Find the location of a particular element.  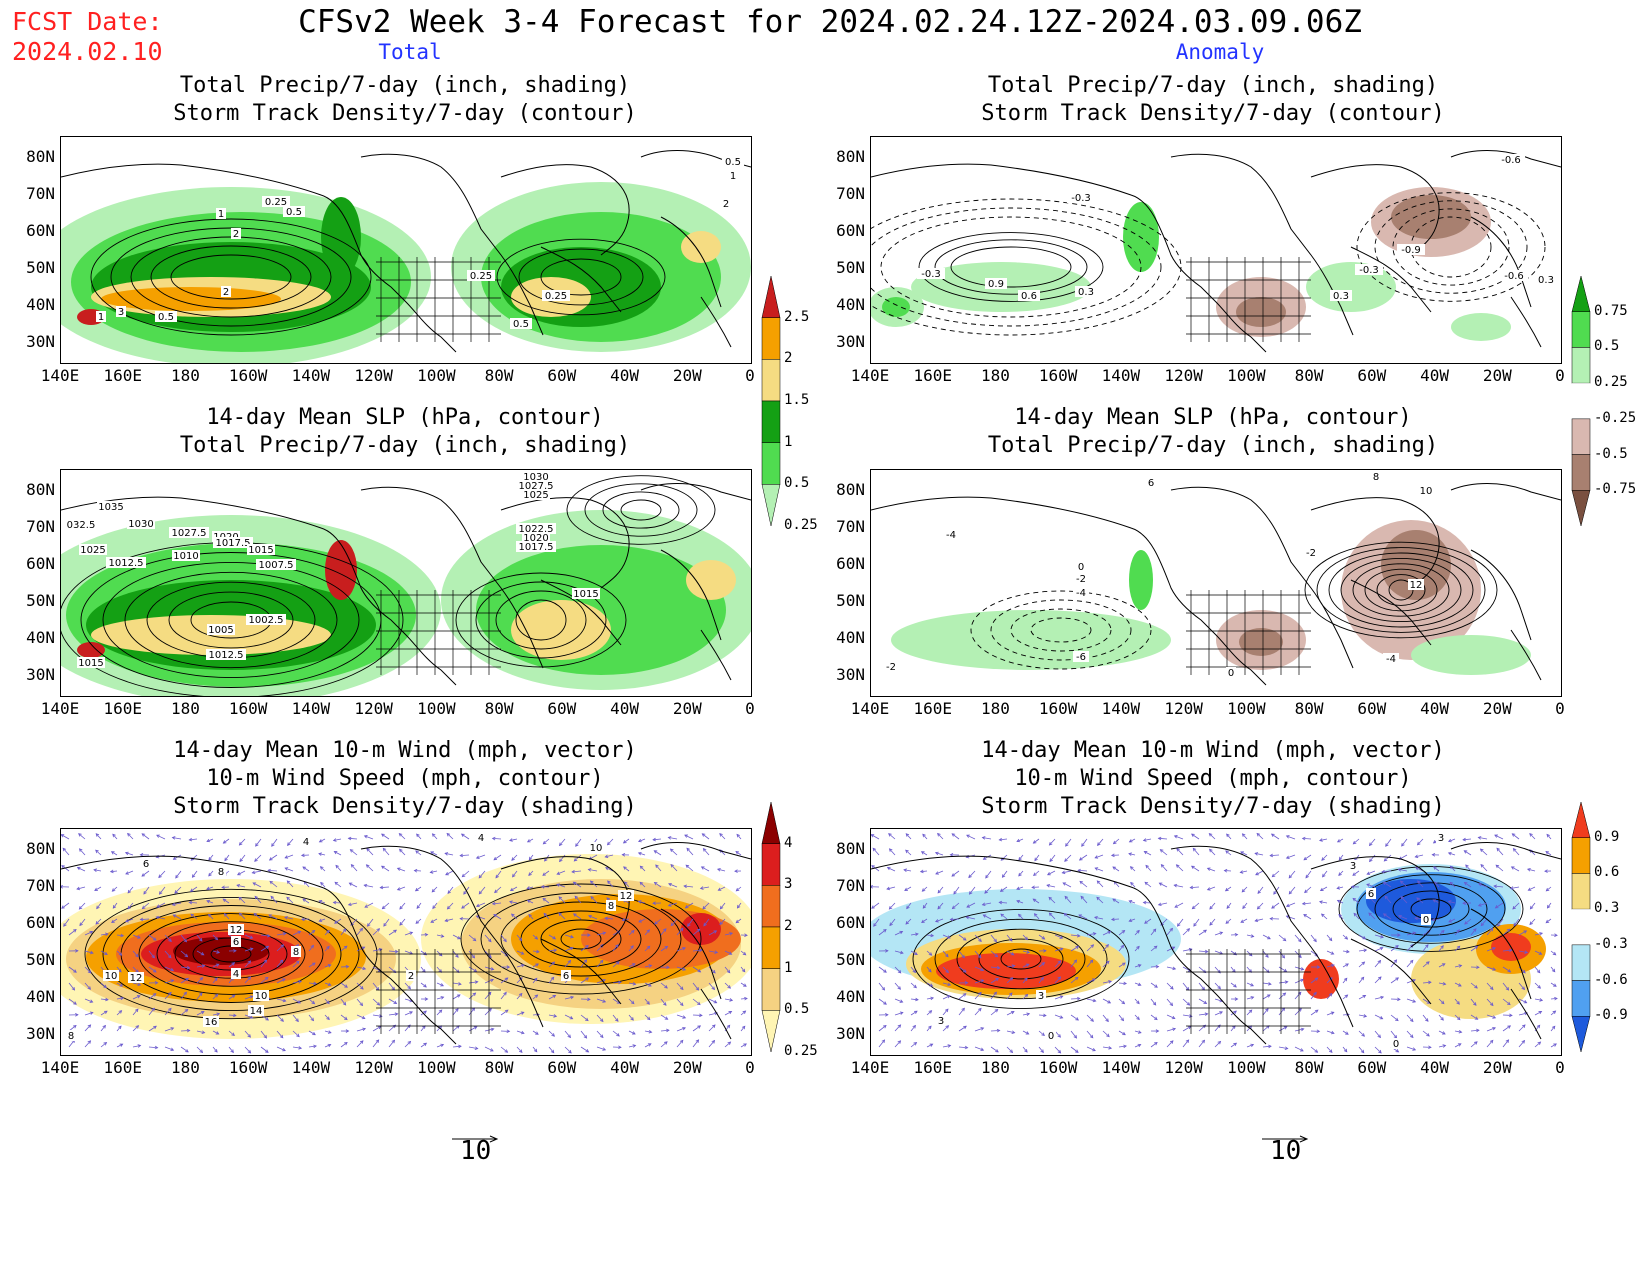

map-panel-wind-anomaly: 3 0 3 3 0 6 0 3 is located at coordinates (1216, 942).